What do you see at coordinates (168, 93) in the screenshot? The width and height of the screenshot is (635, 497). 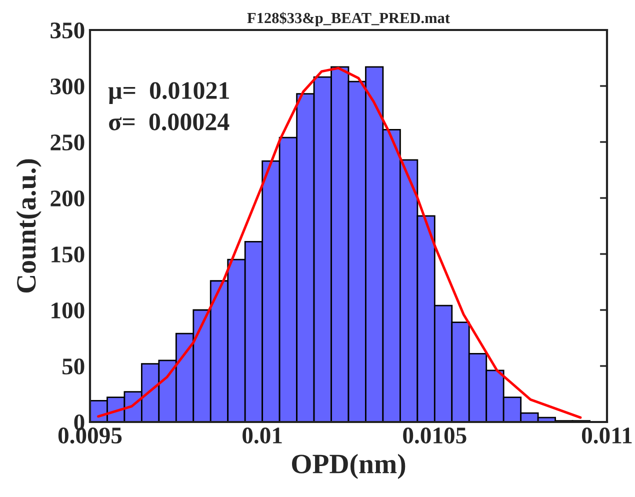 I see `annotation: μ= 0.01021` at bounding box center [168, 93].